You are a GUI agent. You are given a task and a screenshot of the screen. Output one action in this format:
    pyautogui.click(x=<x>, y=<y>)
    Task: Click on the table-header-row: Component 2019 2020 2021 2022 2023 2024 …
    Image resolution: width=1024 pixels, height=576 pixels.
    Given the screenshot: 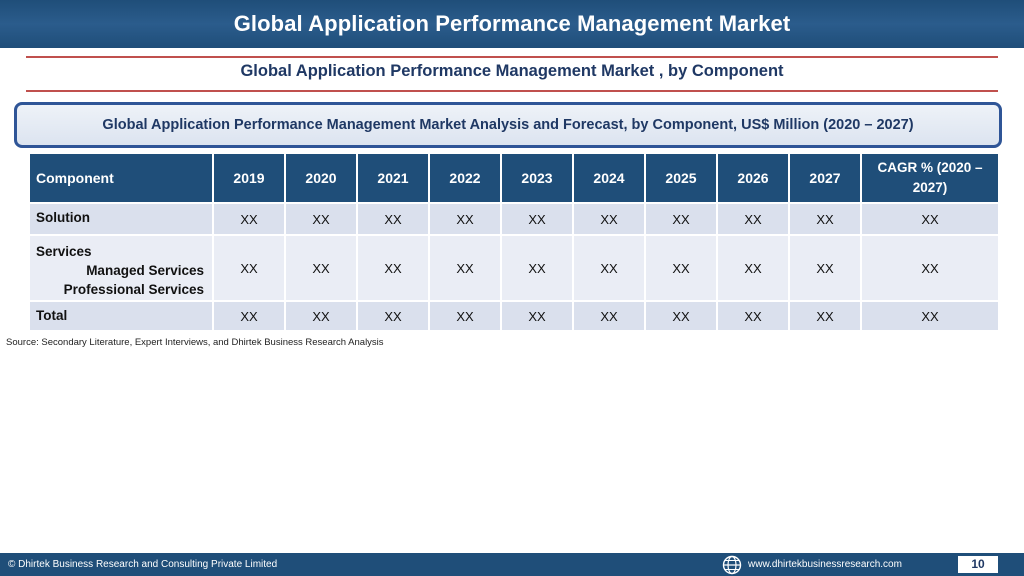 What is the action you would take?
    pyautogui.click(x=514, y=178)
    